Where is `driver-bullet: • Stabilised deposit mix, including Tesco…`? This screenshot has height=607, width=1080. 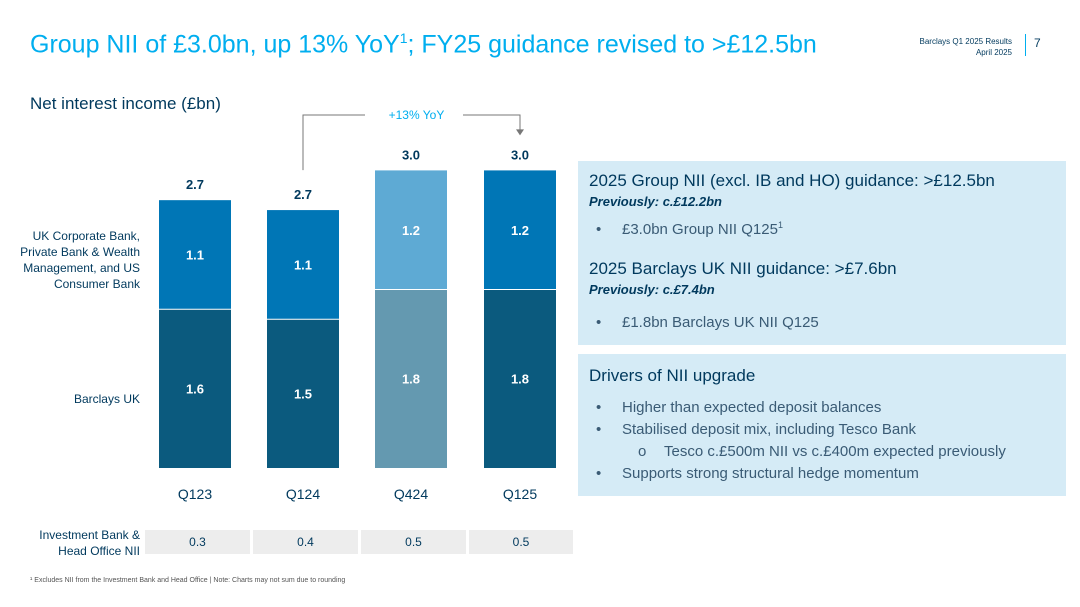
driver-bullet: • Stabilised deposit mix, including Tesco… is located at coordinates (756, 429).